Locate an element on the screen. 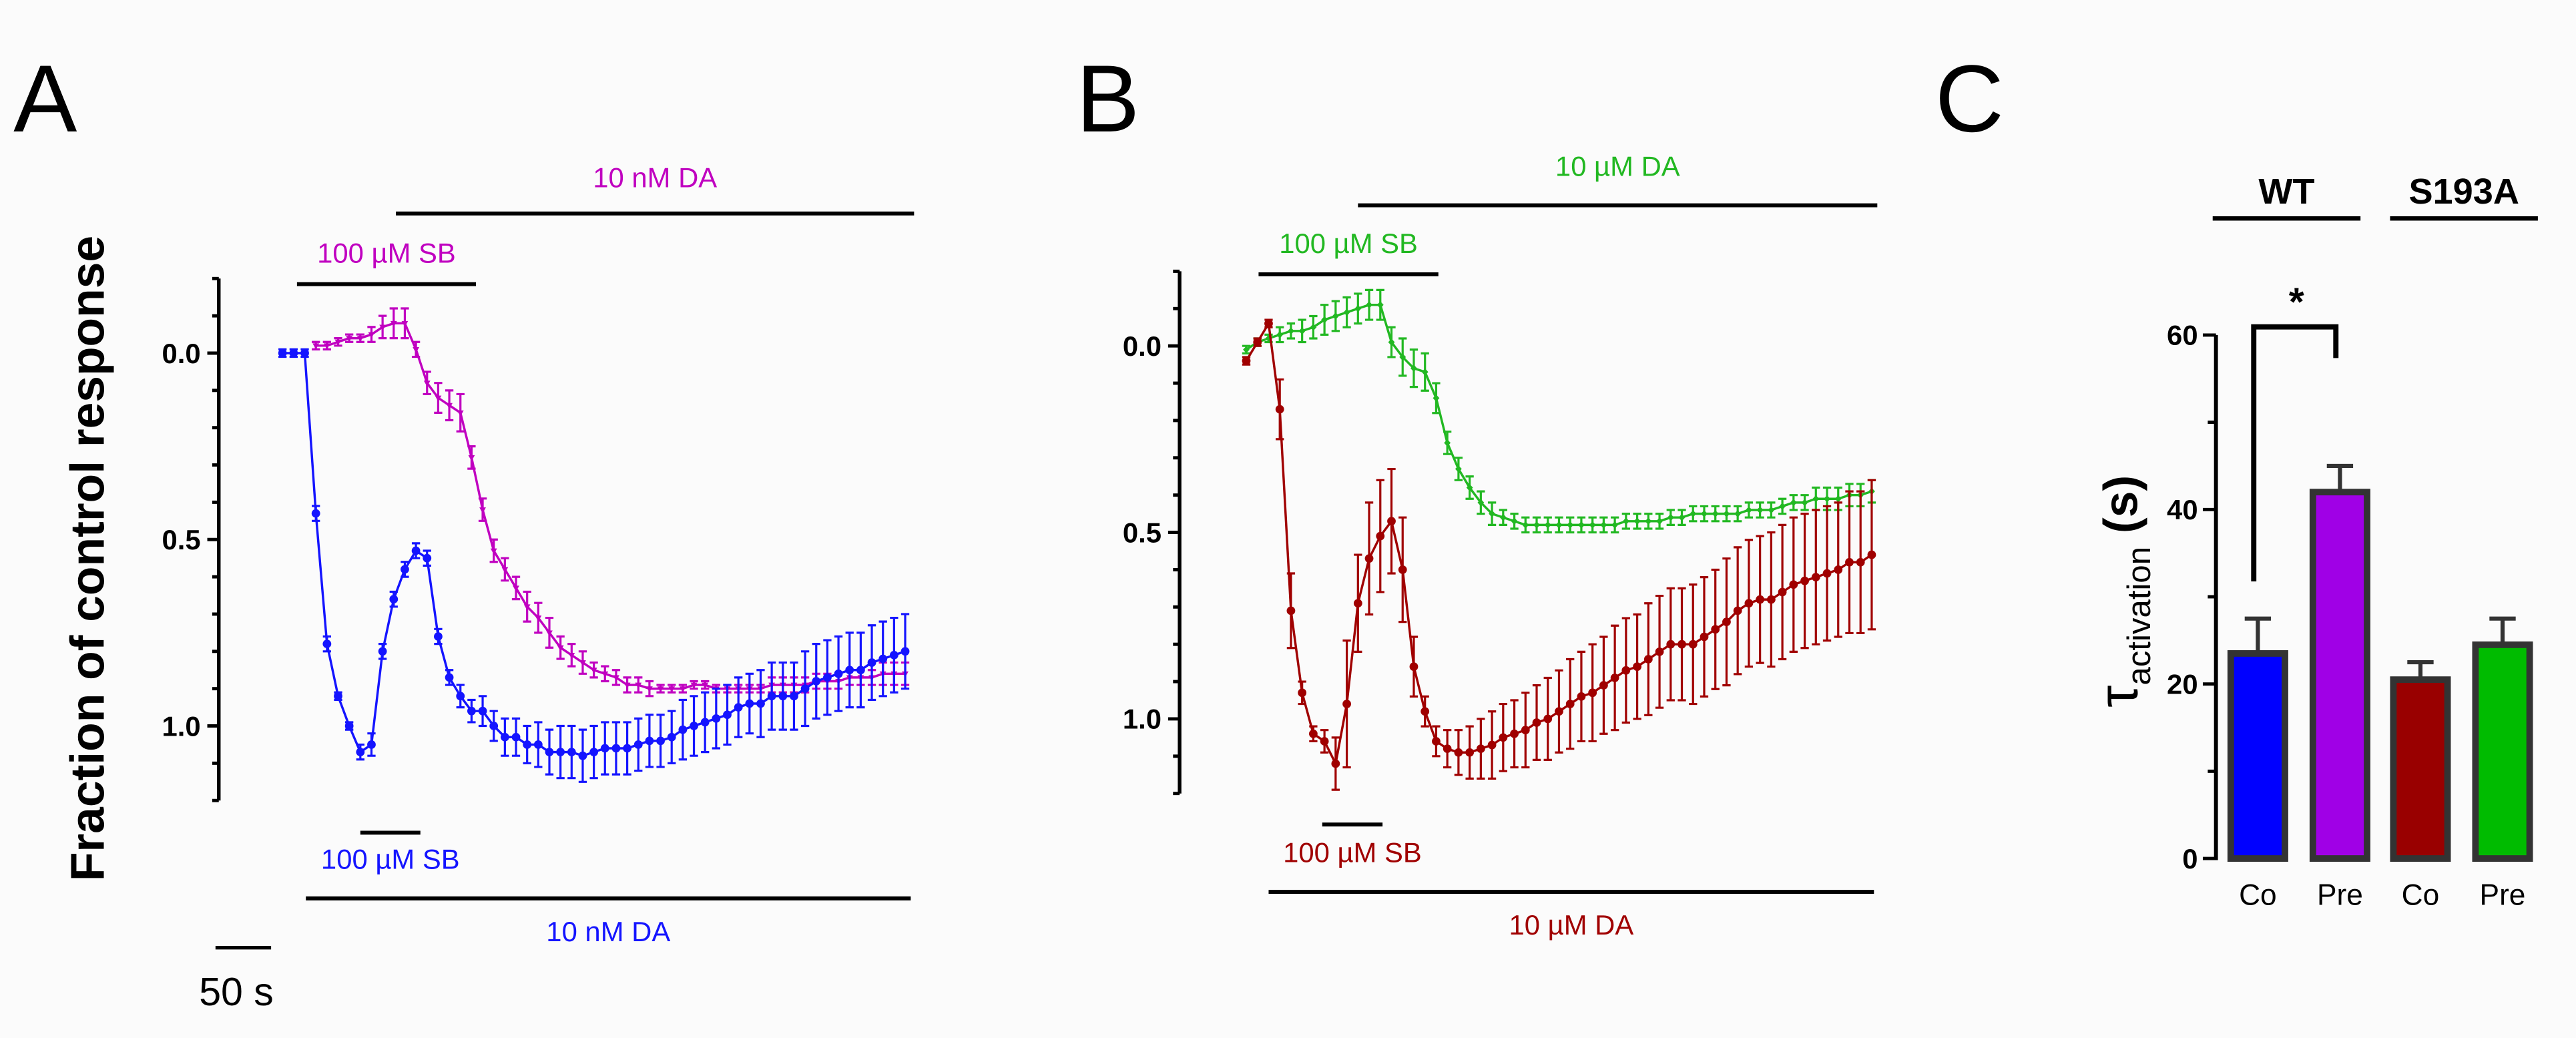 The image size is (2576, 1038). panel-c: 0 20 40 60 Co Pre Co Pre WT S193A * is located at coordinates (2352, 542).